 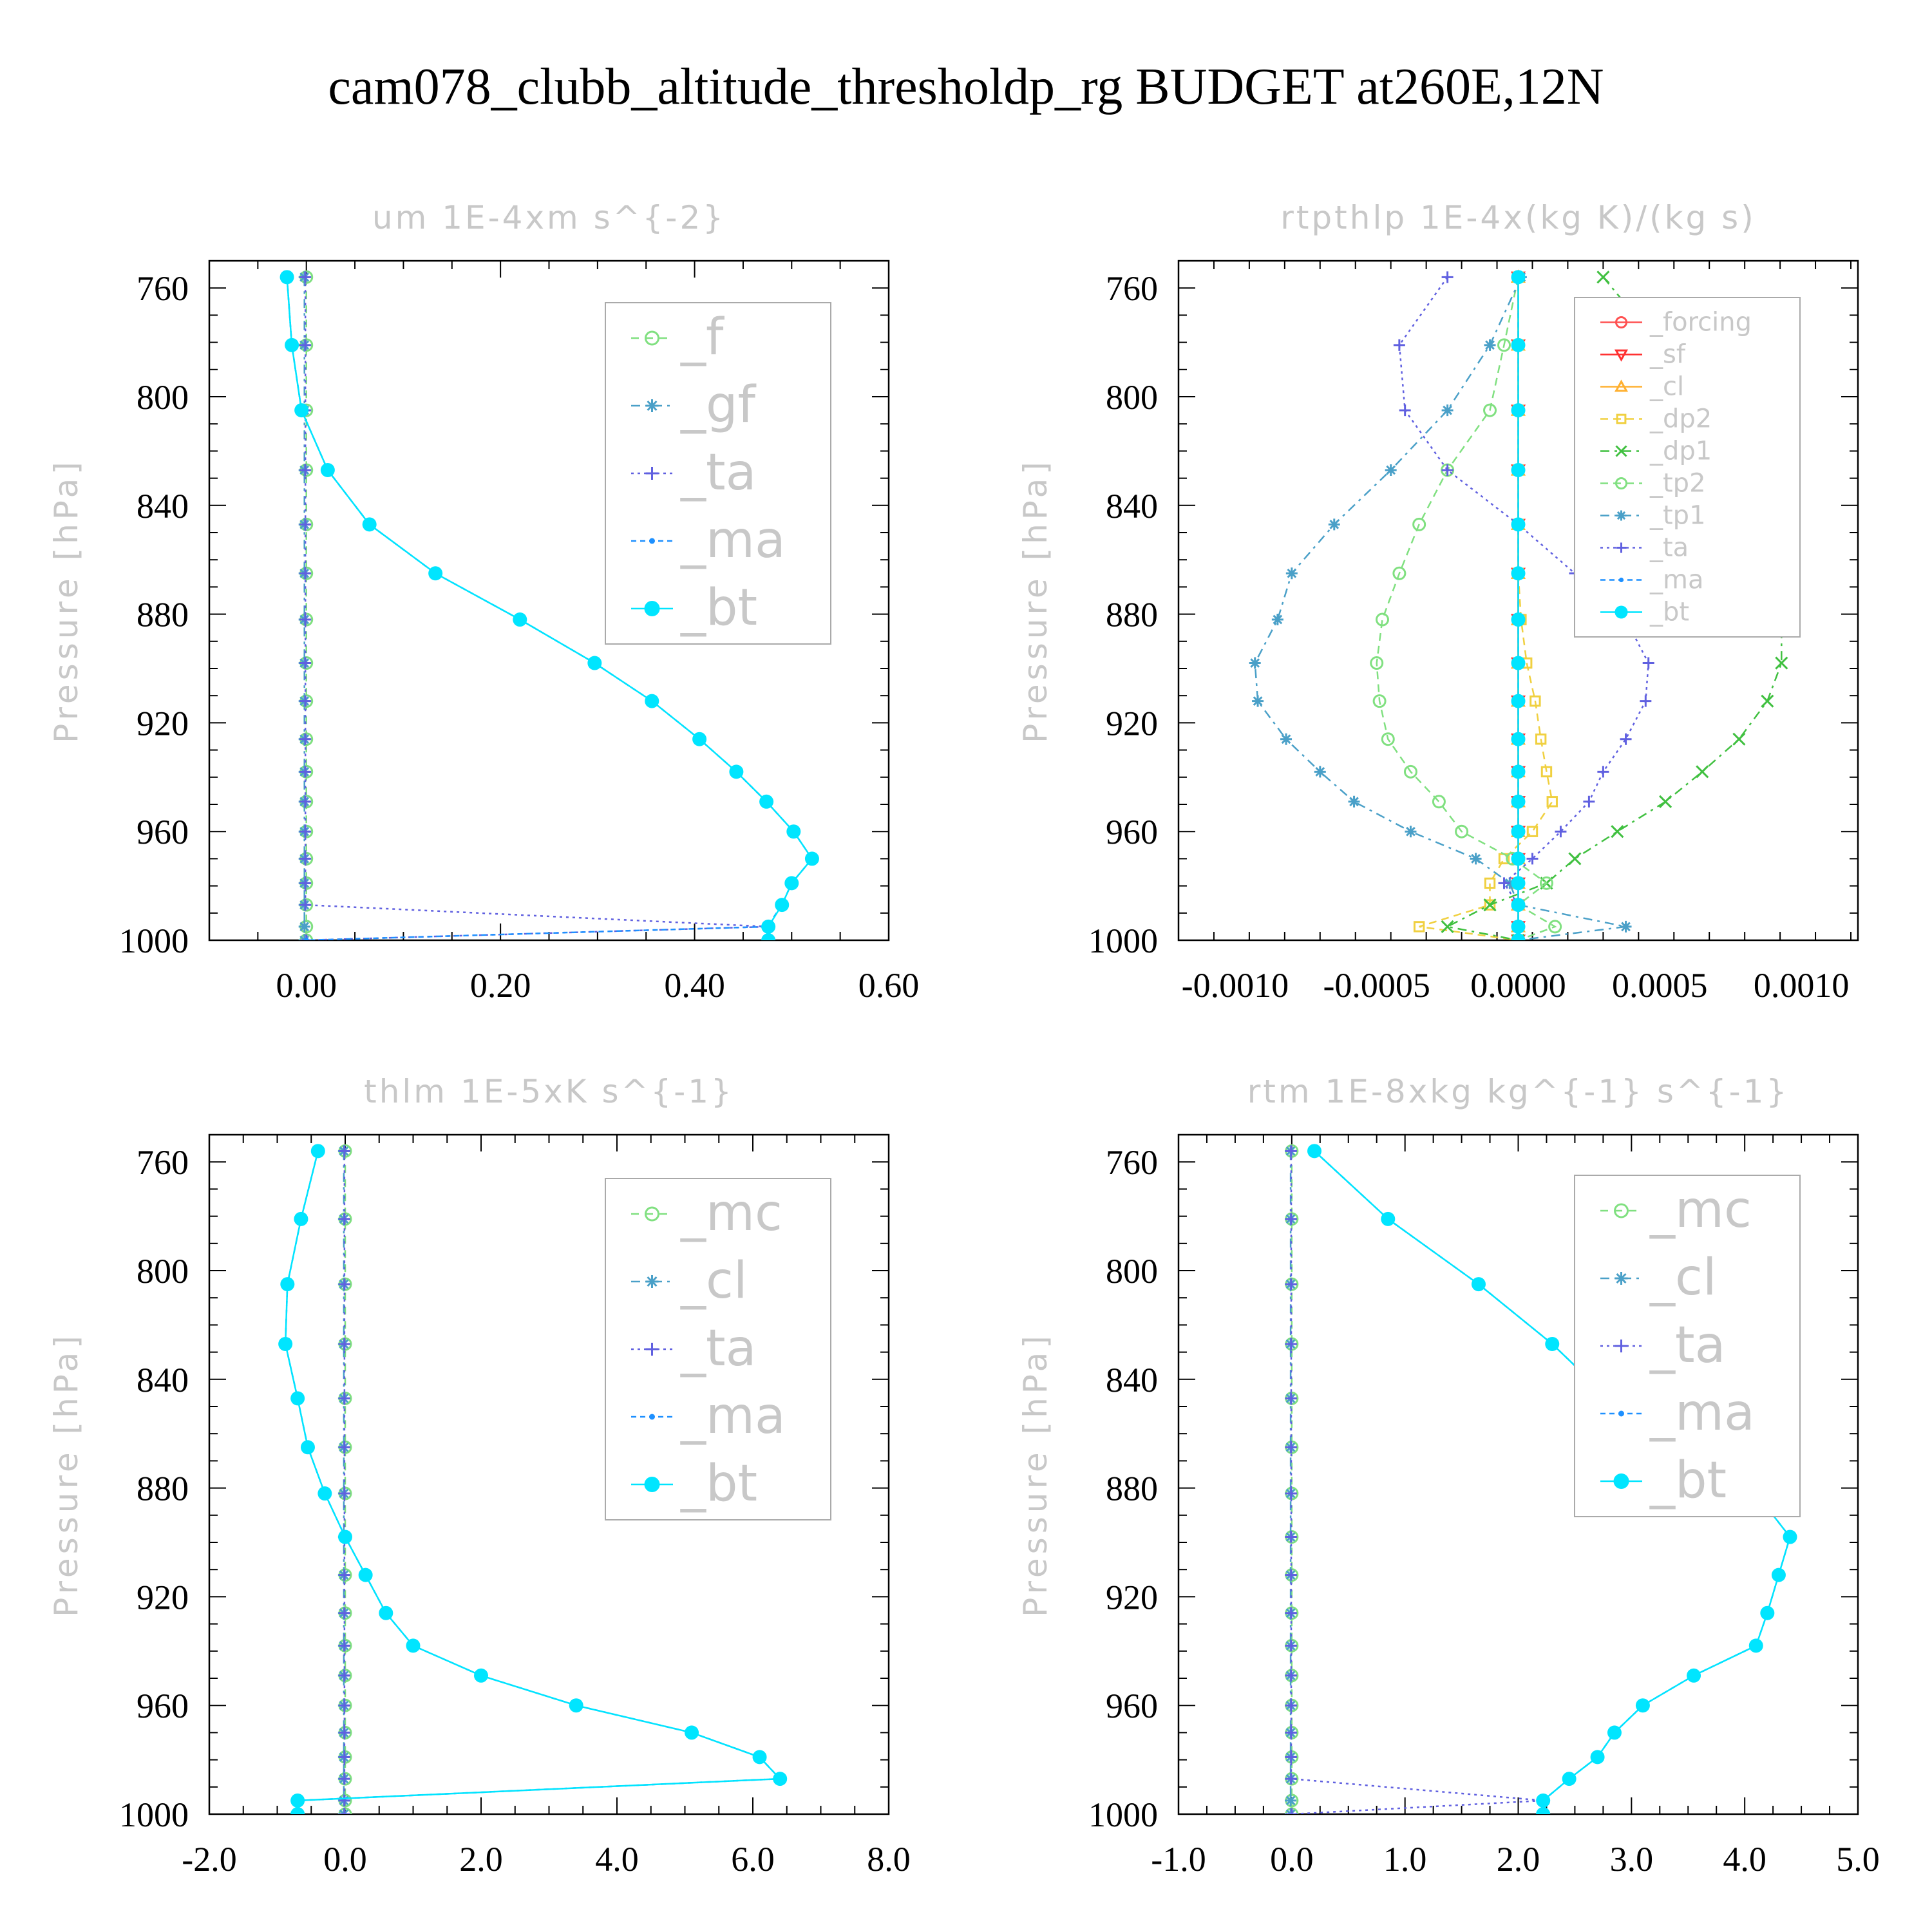 What do you see at coordinates (1632, 1859) in the screenshot?
I see `x-tick-label: 3.0` at bounding box center [1632, 1859].